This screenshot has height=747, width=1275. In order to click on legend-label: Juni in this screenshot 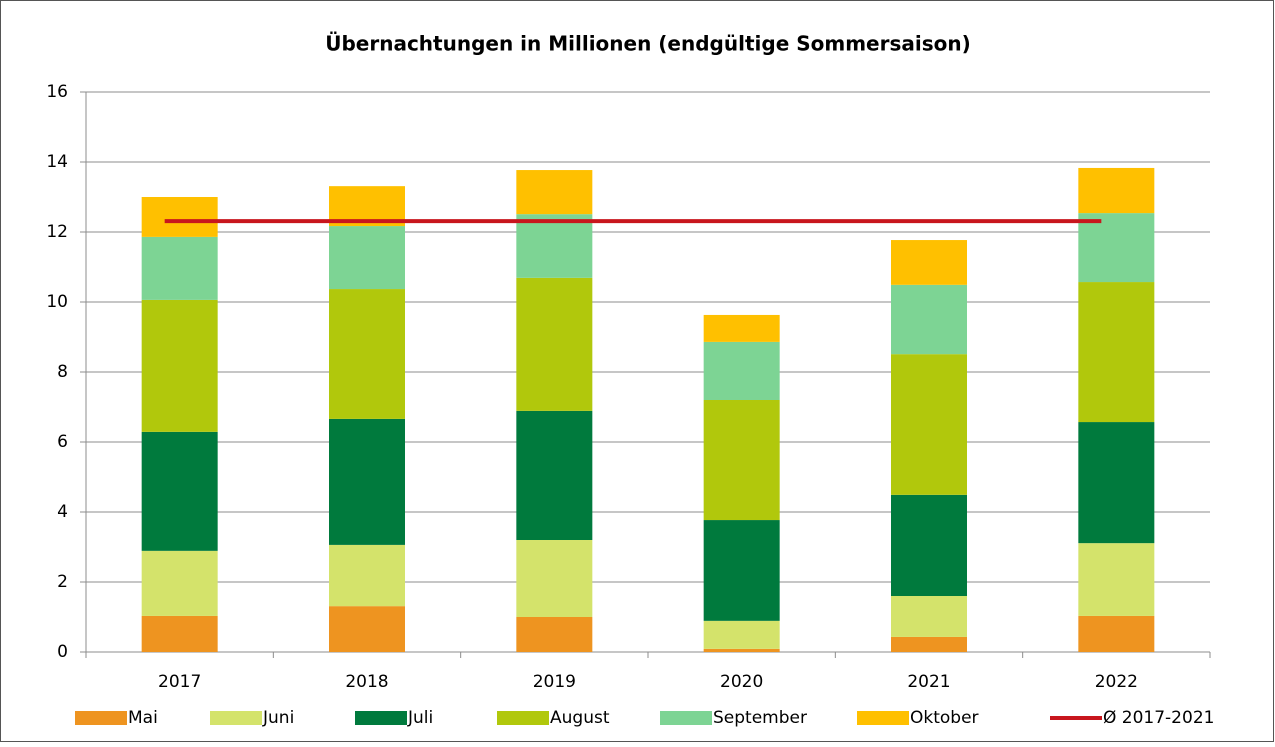, I will do `click(278, 718)`.